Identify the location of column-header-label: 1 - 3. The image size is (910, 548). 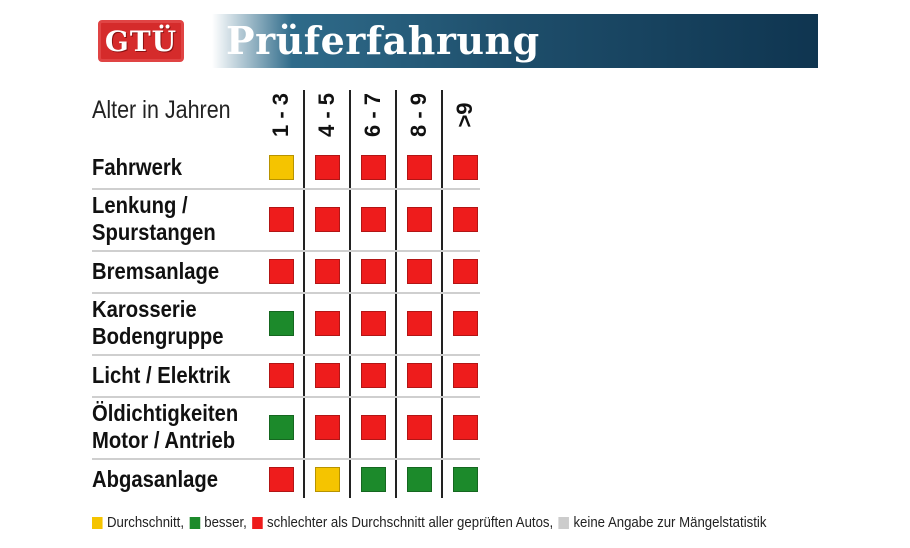
(280, 115).